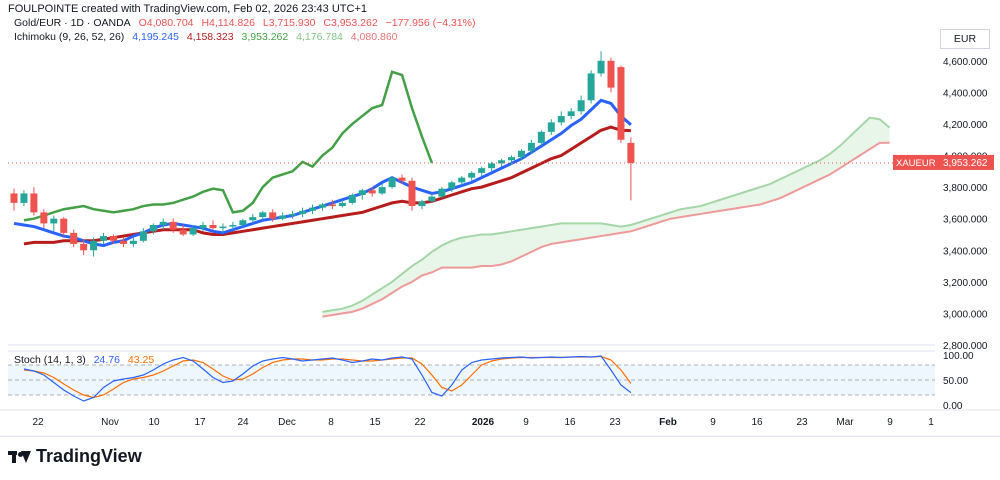 The image size is (1000, 480). Describe the element at coordinates (965, 251) in the screenshot. I see `price-axis-label: 3,400.000` at that location.